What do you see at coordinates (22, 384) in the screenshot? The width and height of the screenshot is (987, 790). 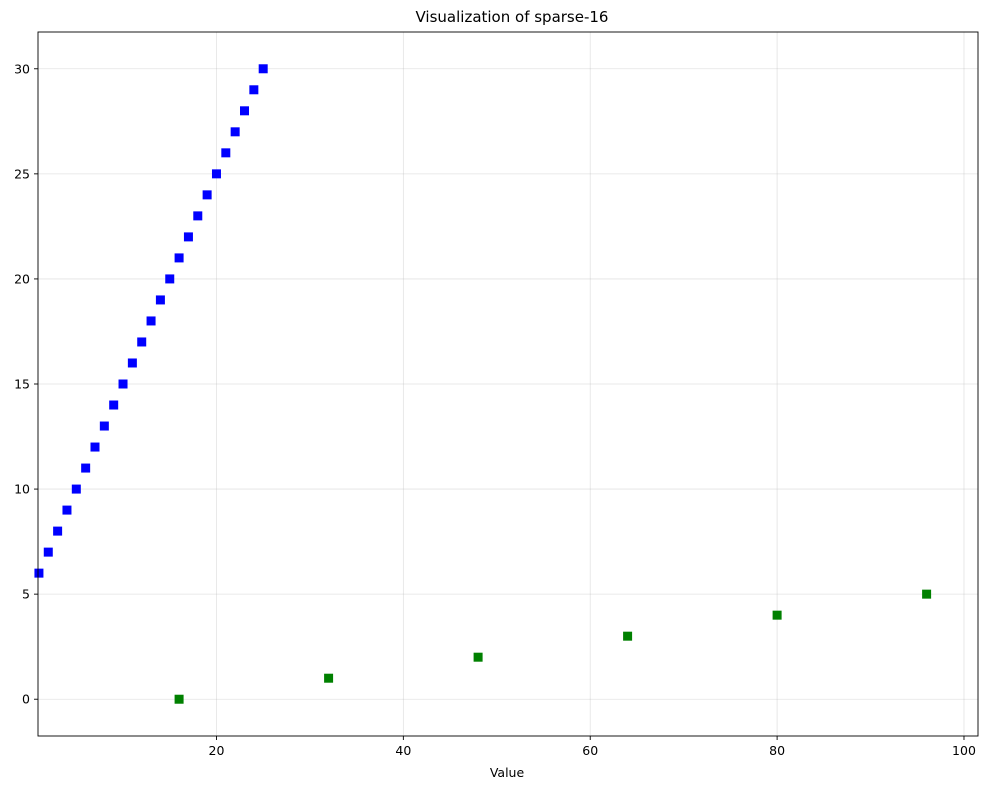 I see `y-tick-label: 15` at bounding box center [22, 384].